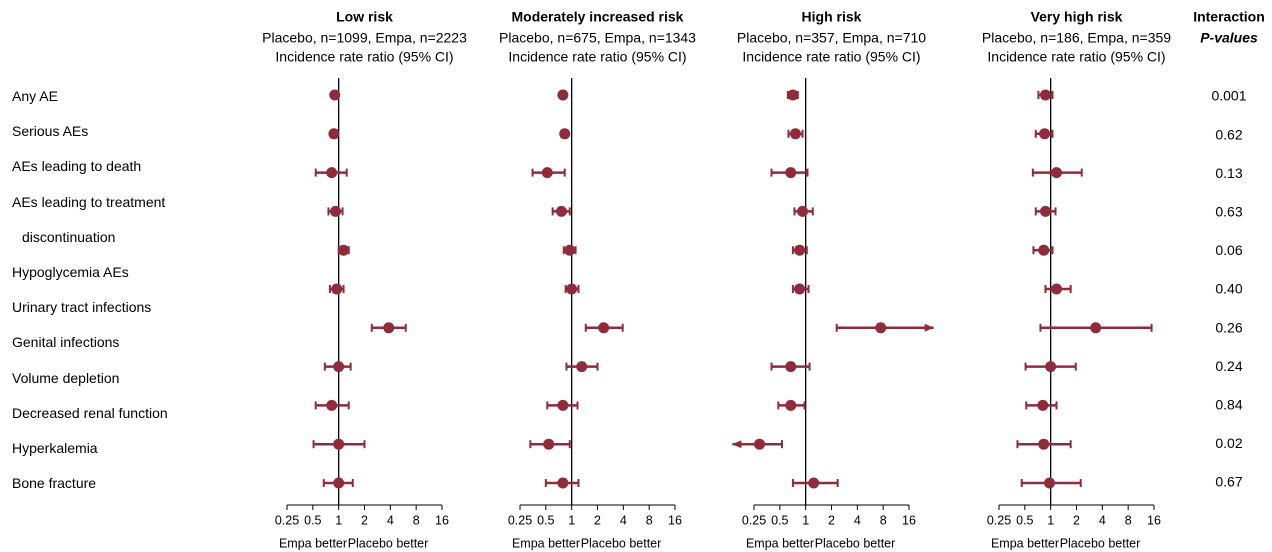  I want to click on panel-title: High risk, so click(832, 17).